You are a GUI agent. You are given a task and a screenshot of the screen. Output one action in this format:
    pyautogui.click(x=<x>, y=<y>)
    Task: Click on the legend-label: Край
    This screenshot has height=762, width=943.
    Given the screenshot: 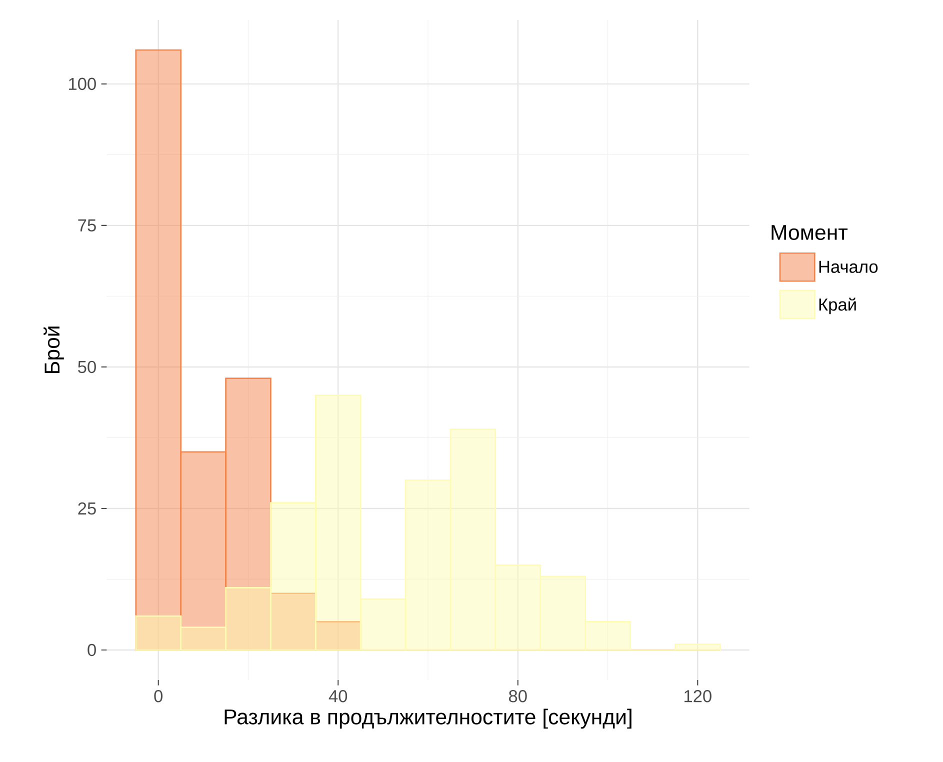 What is the action you would take?
    pyautogui.click(x=837, y=306)
    